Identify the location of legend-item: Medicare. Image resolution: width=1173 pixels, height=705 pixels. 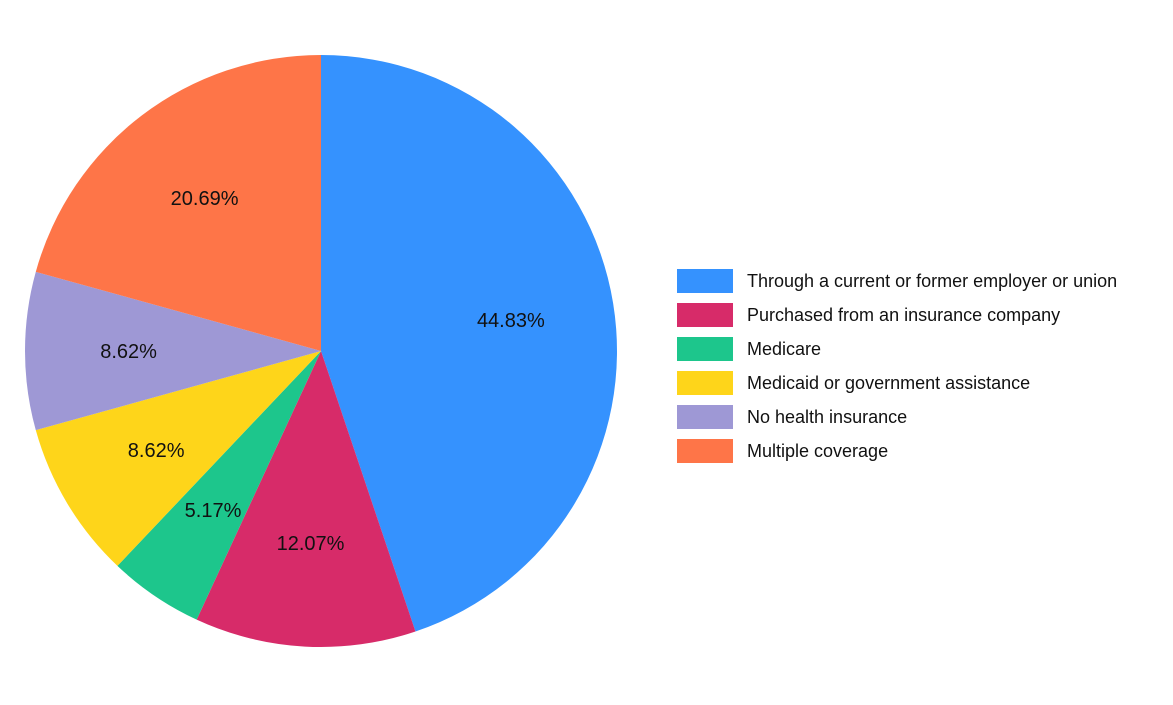
(897, 349).